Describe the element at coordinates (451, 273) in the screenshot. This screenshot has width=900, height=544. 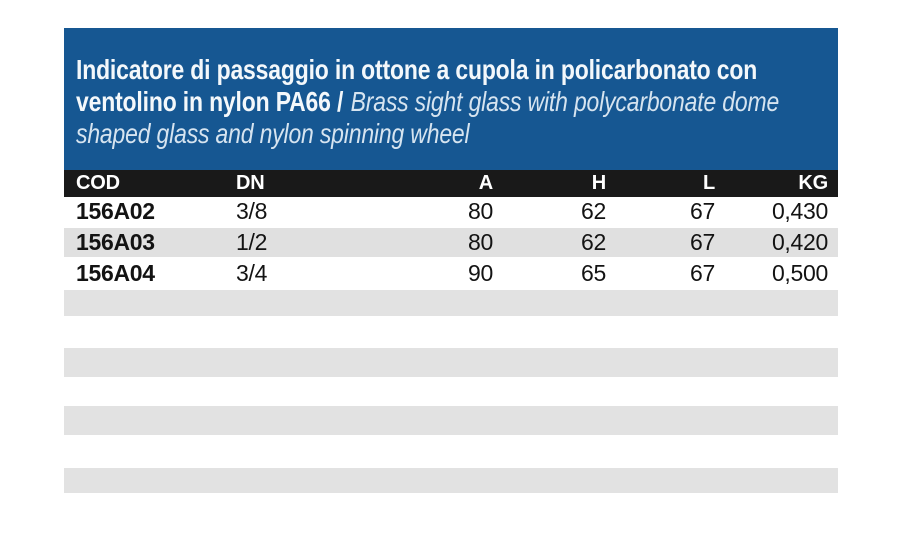
I see `table-row: 156A04 3/4 90 65 67 0,500` at that location.